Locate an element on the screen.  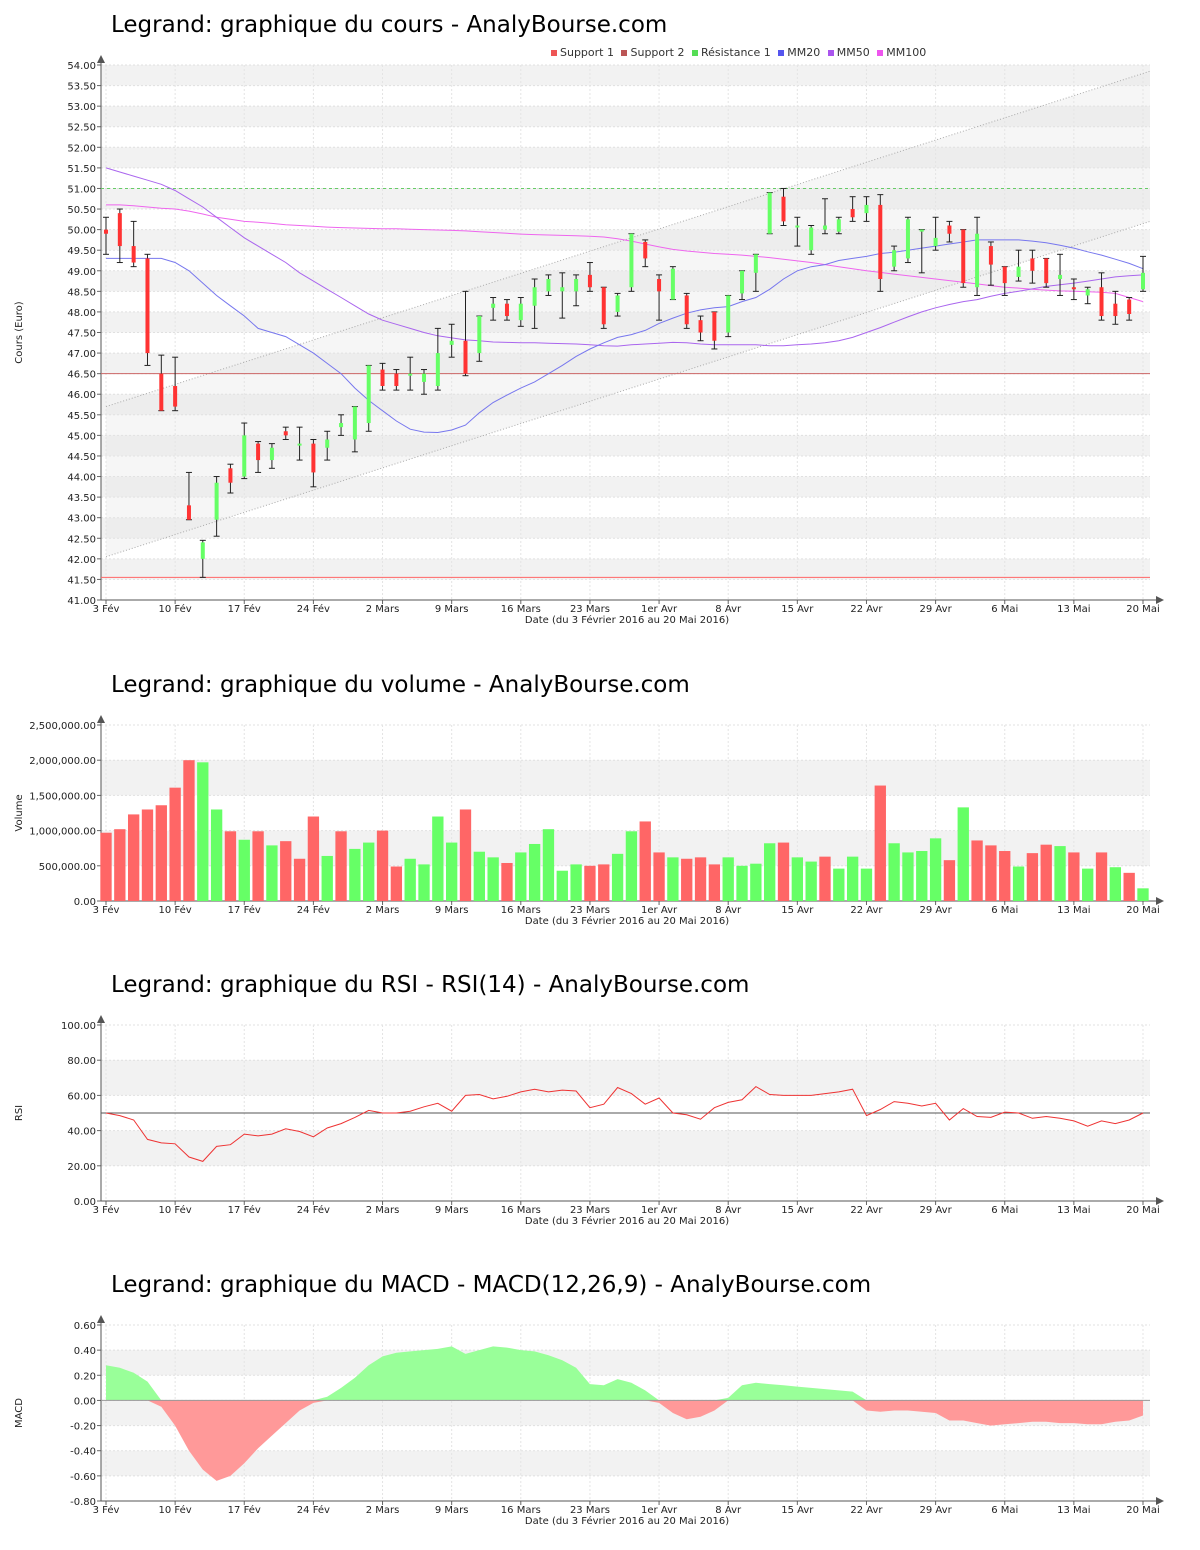
volume-xtick-label: 2 Mars is located at coordinates (383, 910).